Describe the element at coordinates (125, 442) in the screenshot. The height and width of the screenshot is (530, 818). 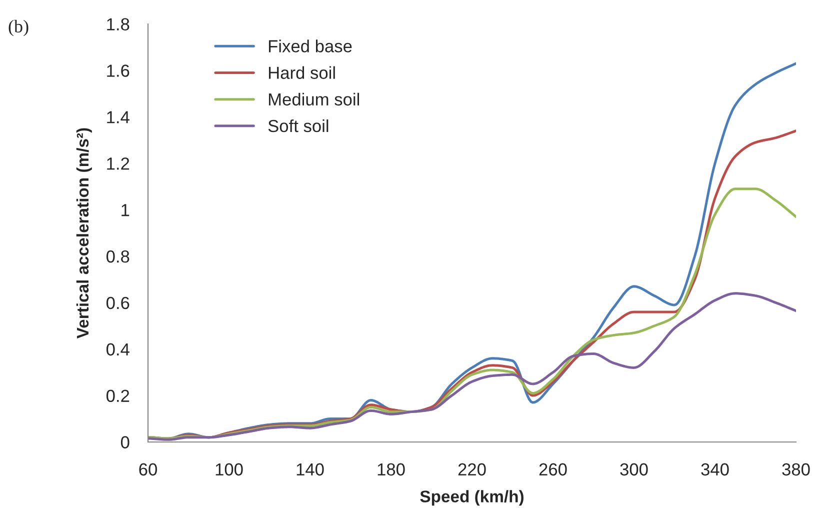
I see `y-tick-label: 0` at that location.